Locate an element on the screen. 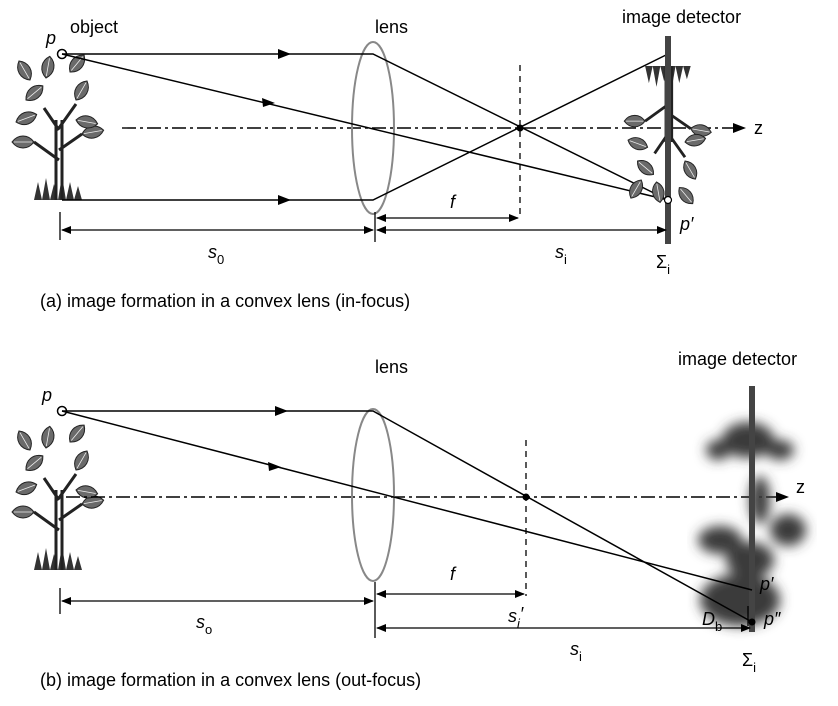 Image resolution: width=838 pixels, height=706 pixels. blur-label-b: Db is located at coordinates (712, 621).